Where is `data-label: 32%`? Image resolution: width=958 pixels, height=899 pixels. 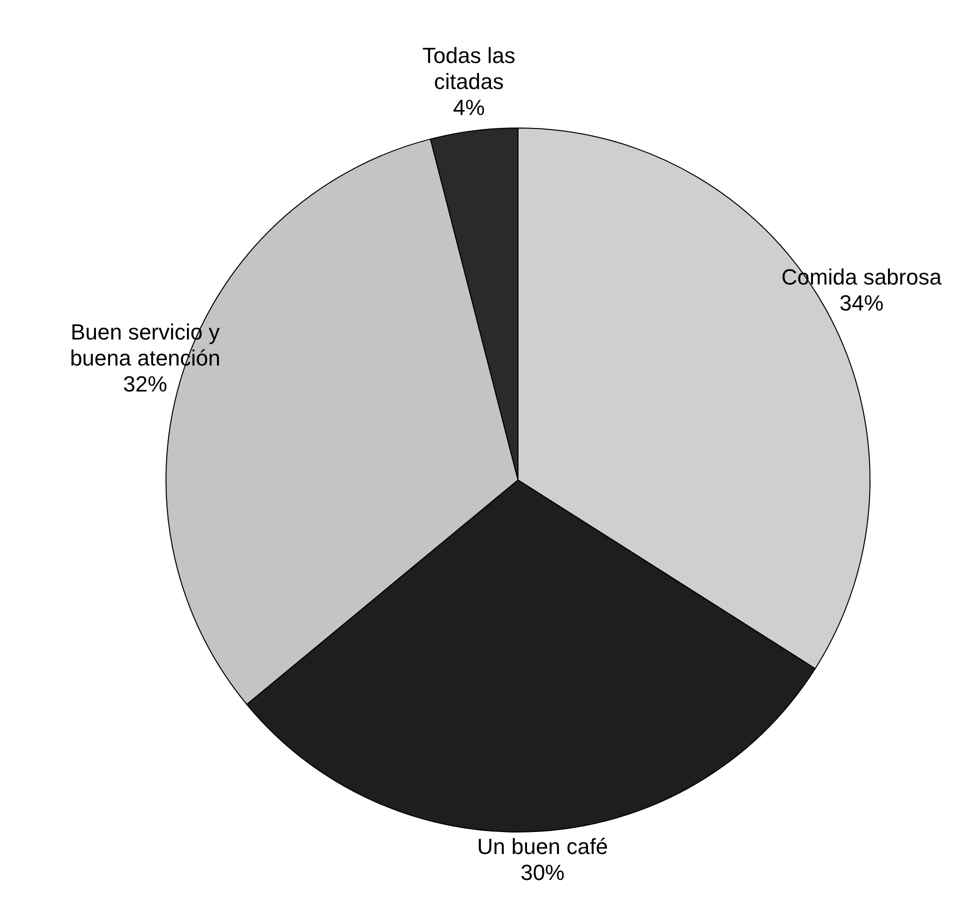
data-label: 32% is located at coordinates (145, 383).